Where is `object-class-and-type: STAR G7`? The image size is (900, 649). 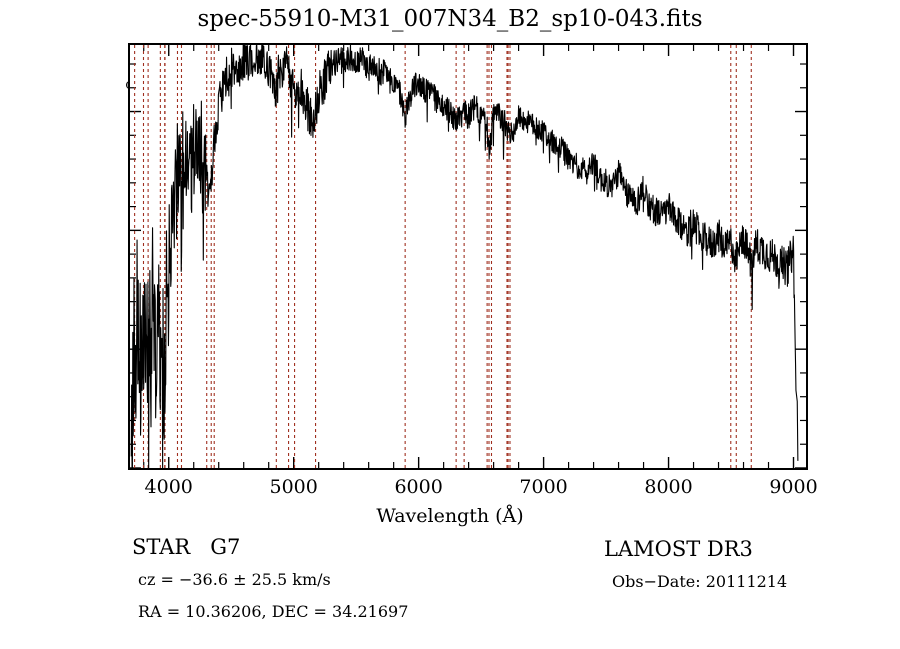
object-class-and-type: STAR G7 is located at coordinates (186, 547).